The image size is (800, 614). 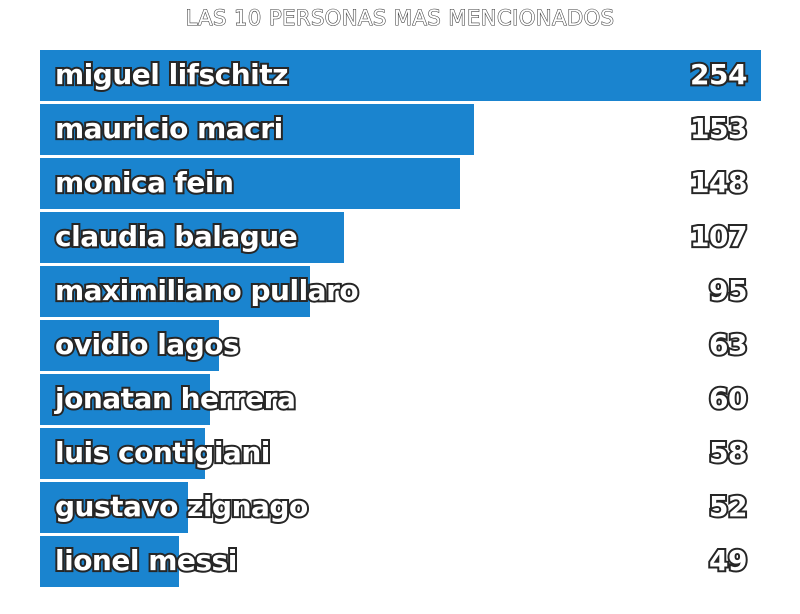 I want to click on bar-value: 95, so click(x=728, y=290).